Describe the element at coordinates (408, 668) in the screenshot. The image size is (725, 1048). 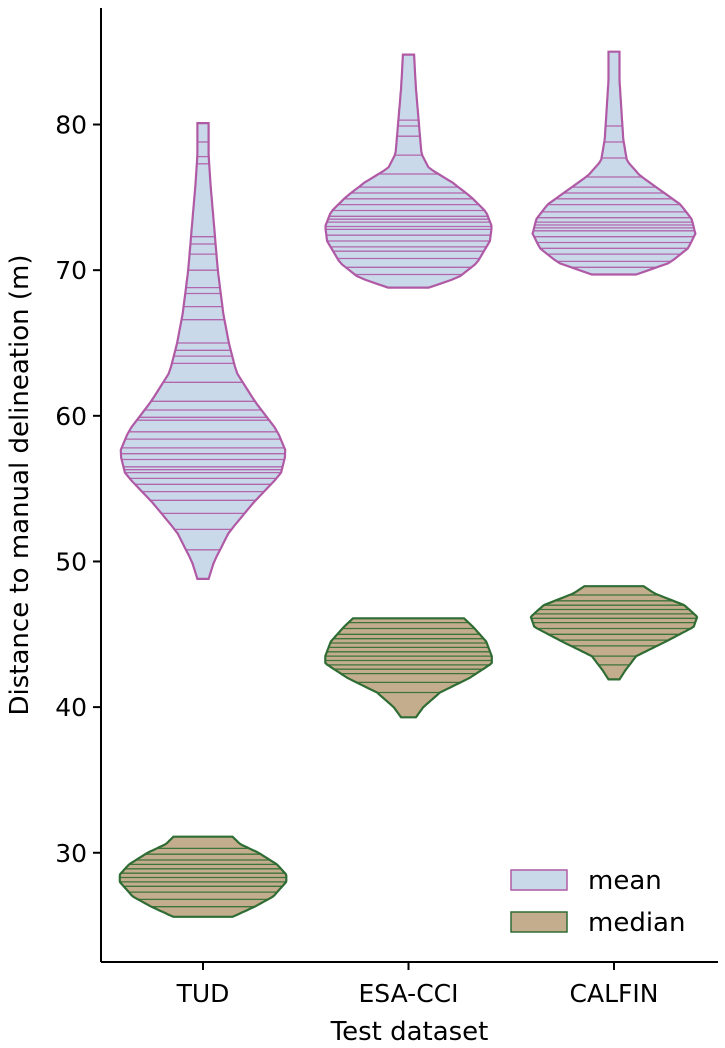
I see `violin-median-esa-cci` at that location.